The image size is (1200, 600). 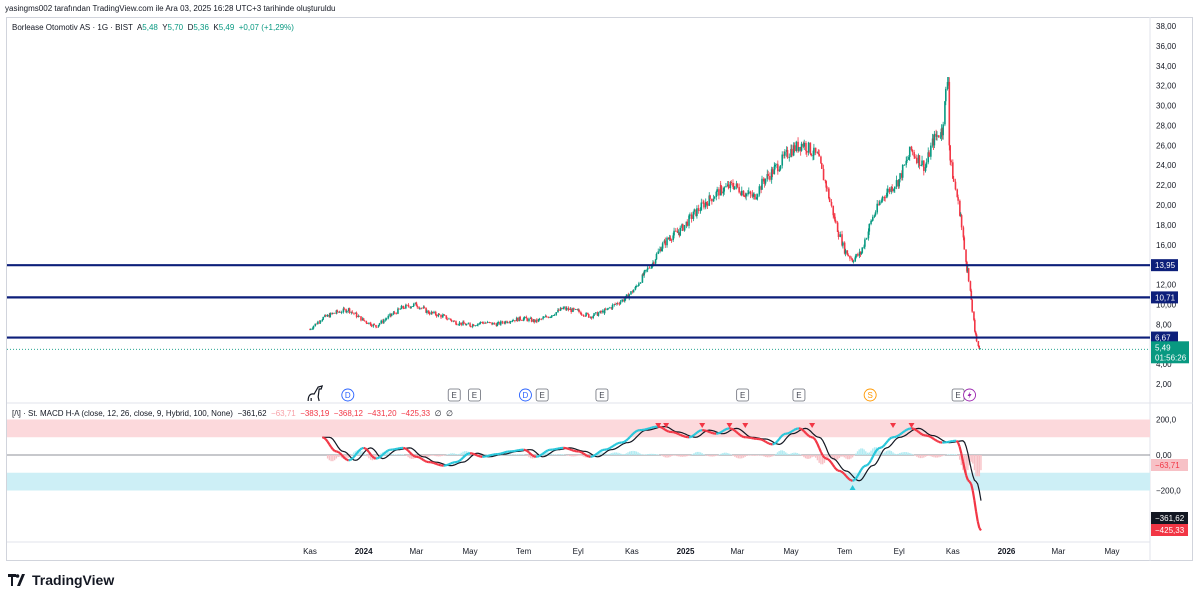 What do you see at coordinates (541, 395) in the screenshot?
I see `earnings-marker-label: E` at bounding box center [541, 395].